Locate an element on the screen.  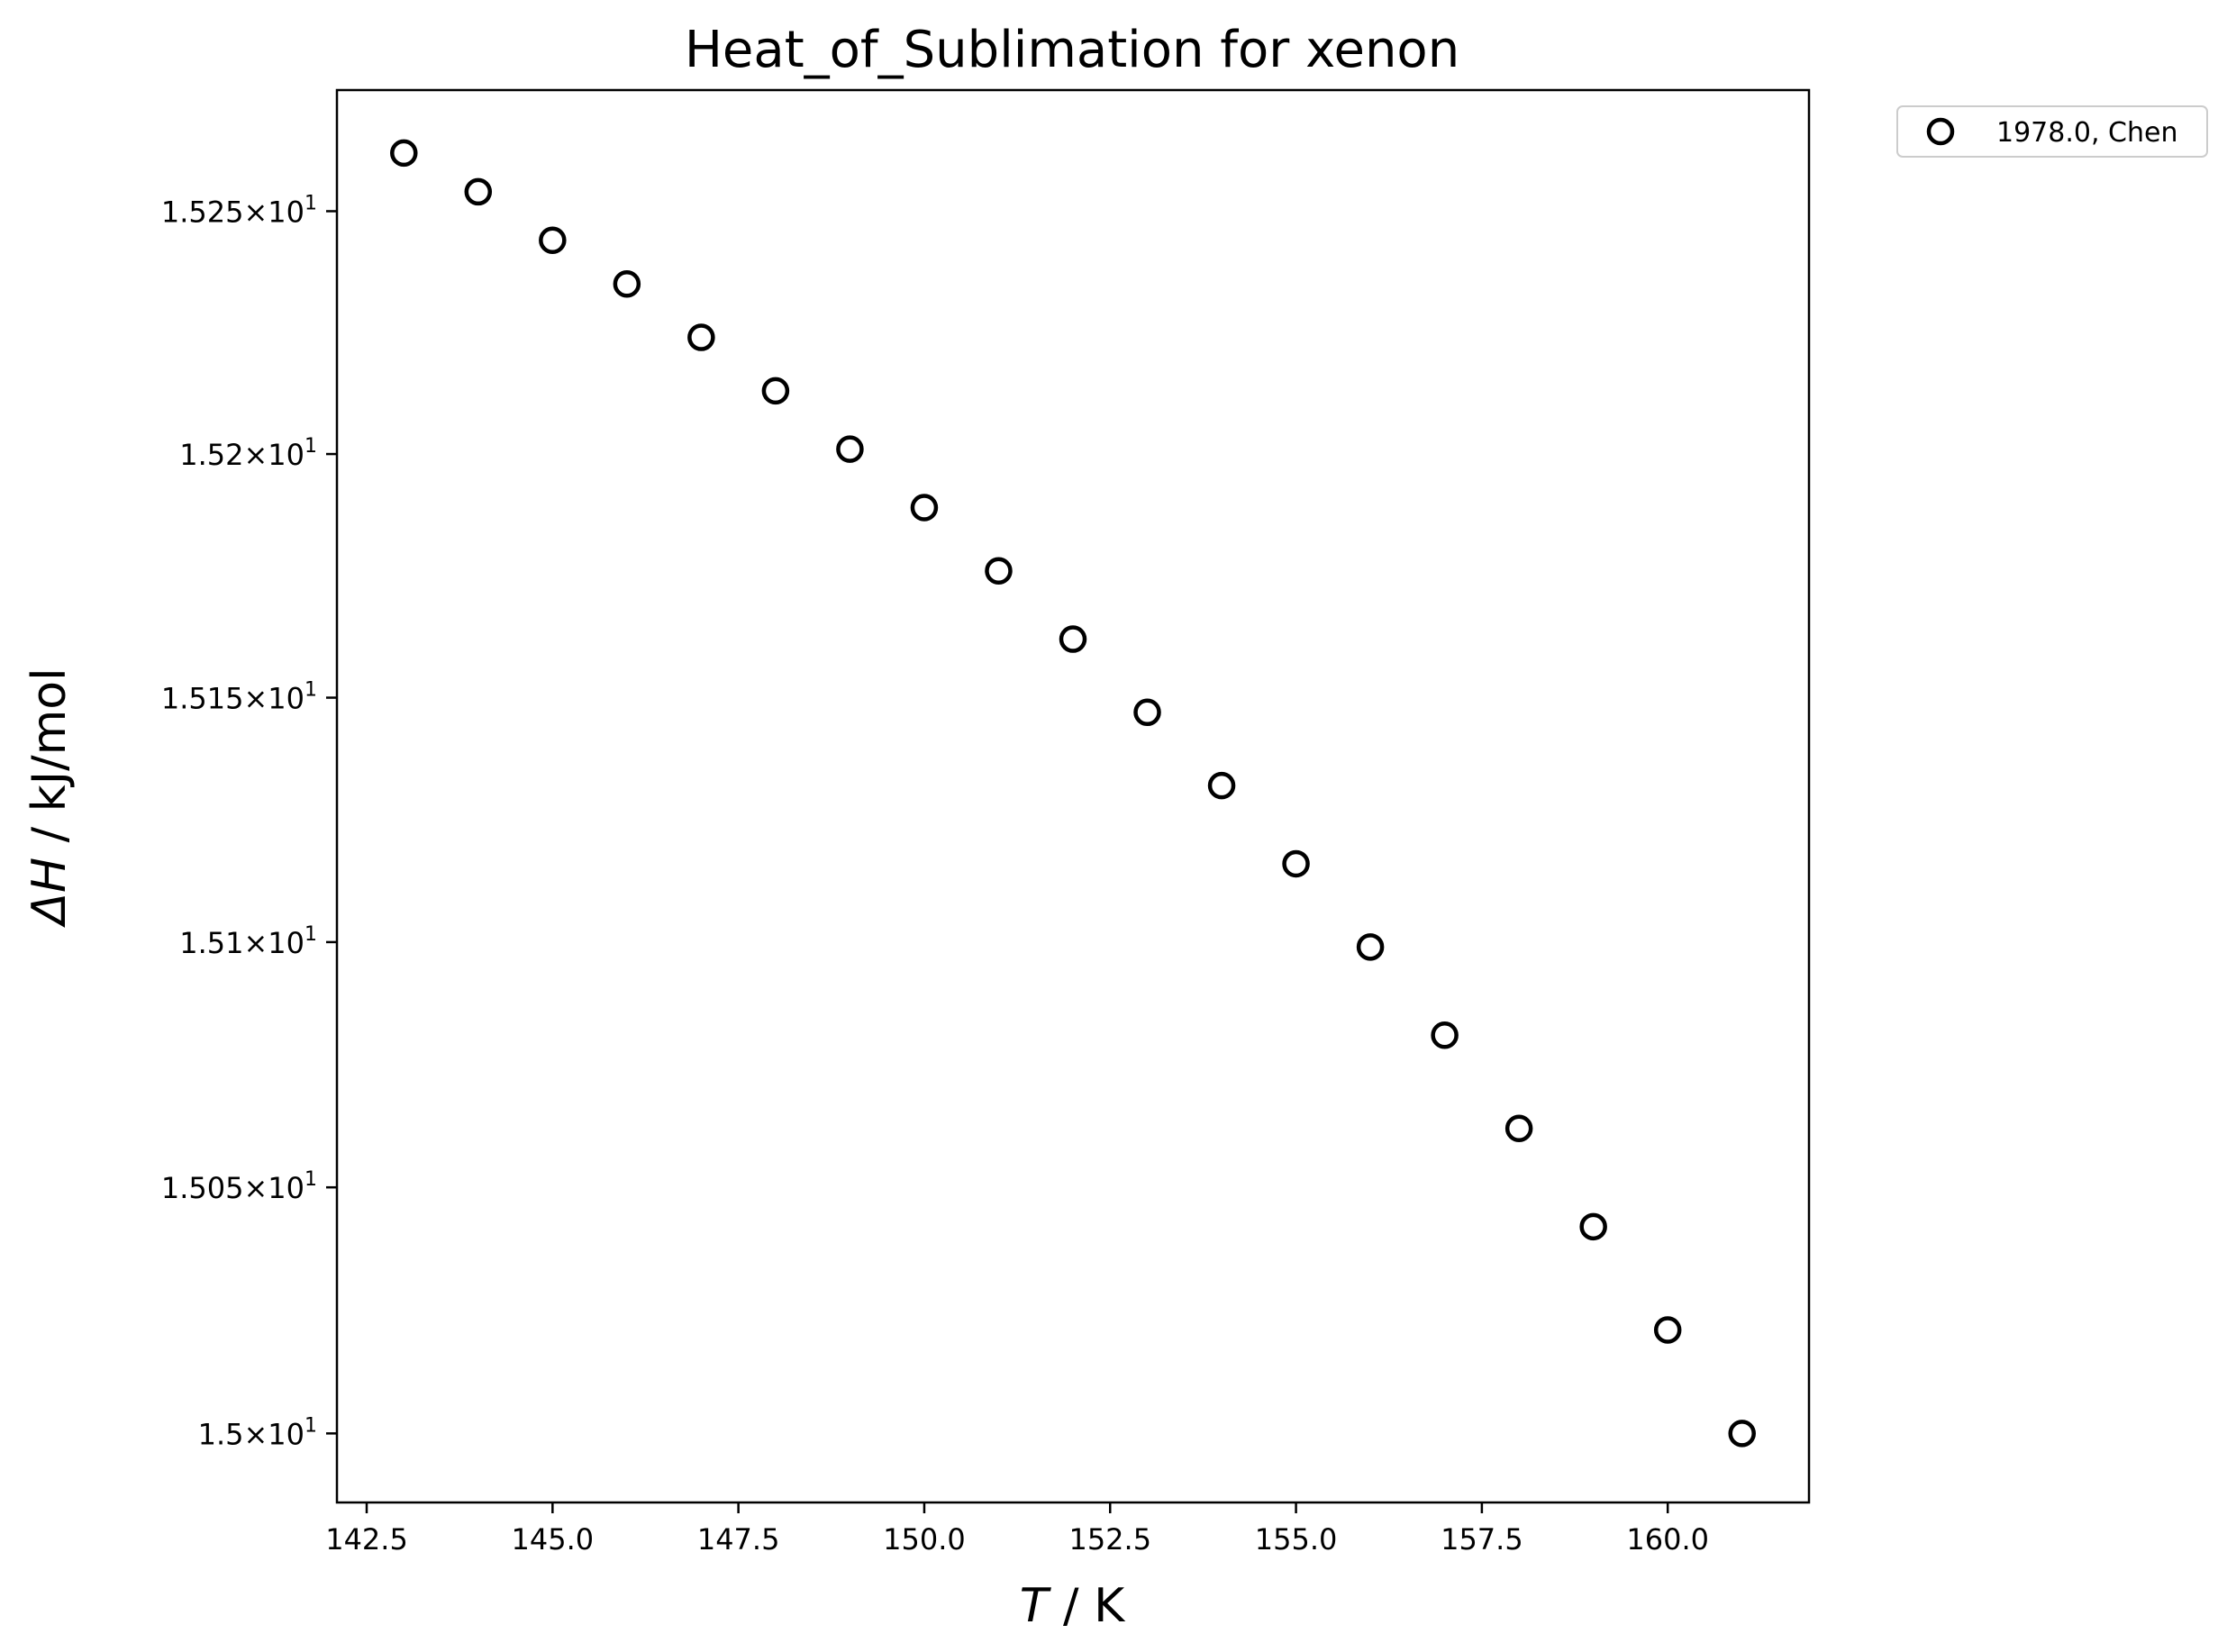
y-tick-label: 1.515×101 is located at coordinates (239, 697).